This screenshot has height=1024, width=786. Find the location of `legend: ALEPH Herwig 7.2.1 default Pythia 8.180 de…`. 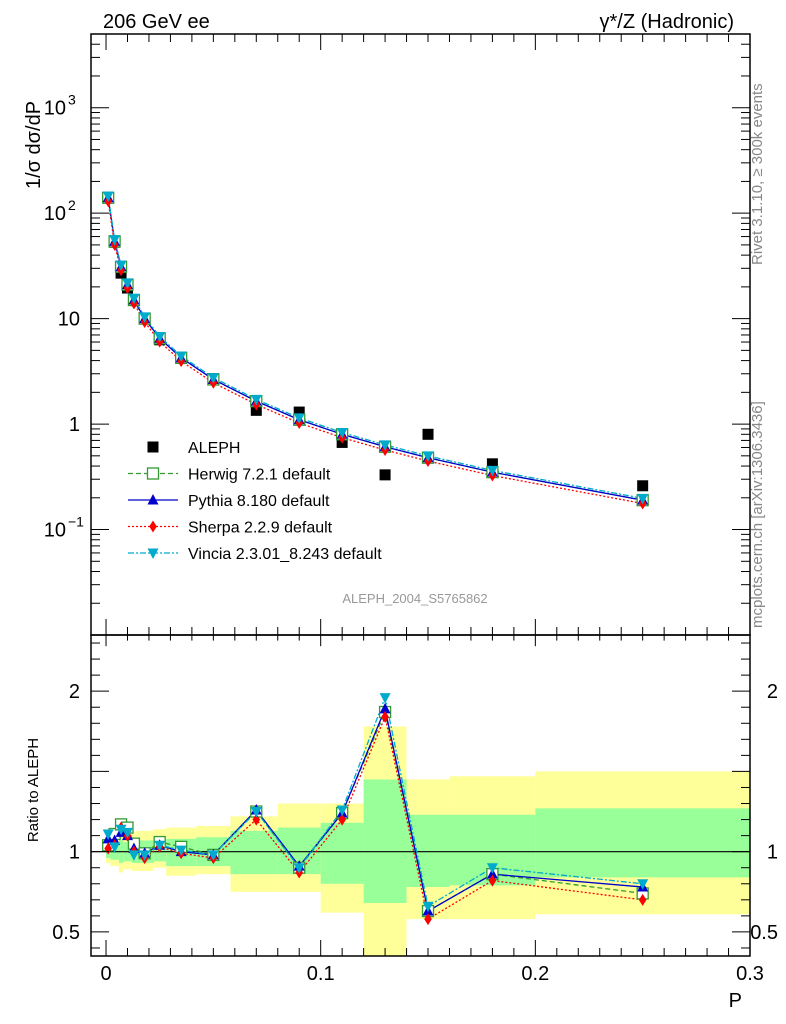

legend: ALEPH Herwig 7.2.1 default Pythia 8.180 de… is located at coordinates (255, 501).